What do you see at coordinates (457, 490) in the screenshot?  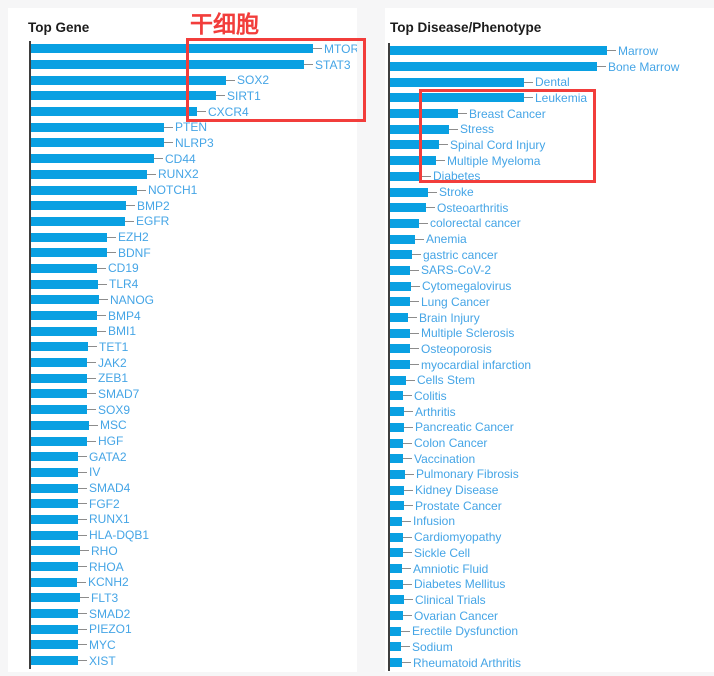 I see `bar-label: Kidney Disease` at bounding box center [457, 490].